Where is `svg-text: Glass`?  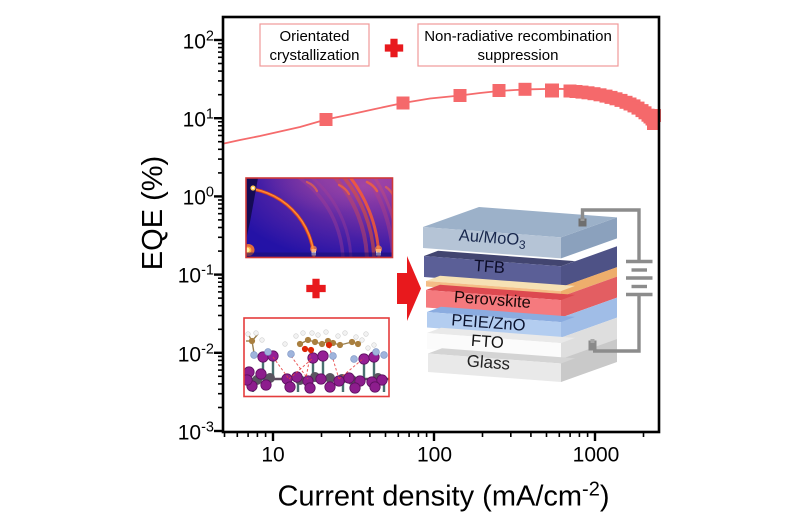
svg-text: Glass is located at coordinates (488, 362).